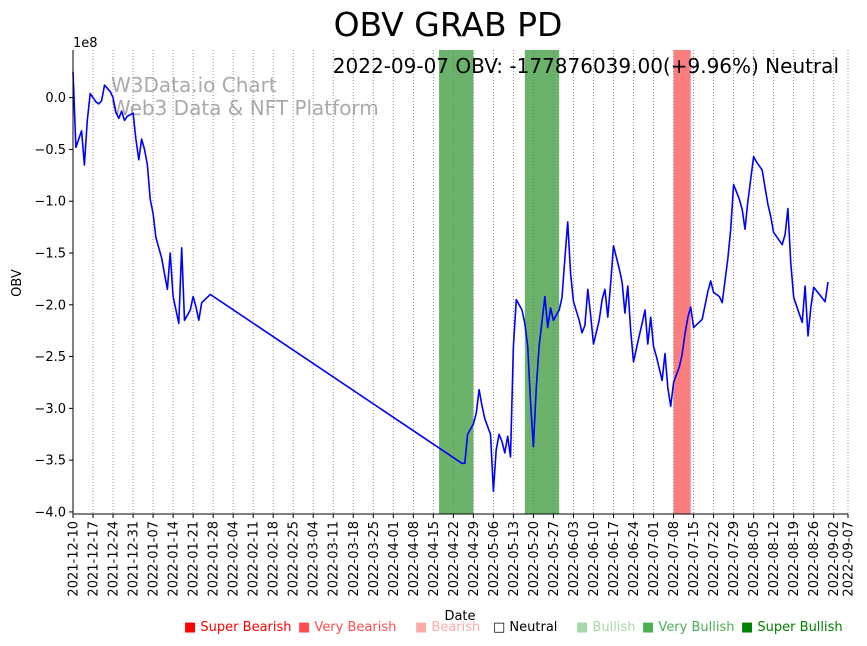 This screenshot has height=646, width=867. Describe the element at coordinates (50, 461) in the screenshot. I see `y-tick-label: −3.5` at that location.